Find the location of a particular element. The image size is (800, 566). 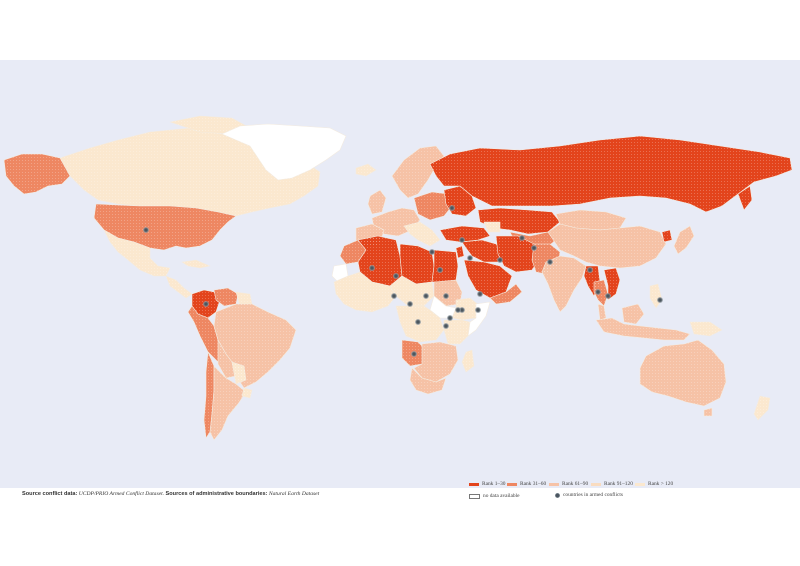

texture-arctic-islands is located at coordinates (210, 125).